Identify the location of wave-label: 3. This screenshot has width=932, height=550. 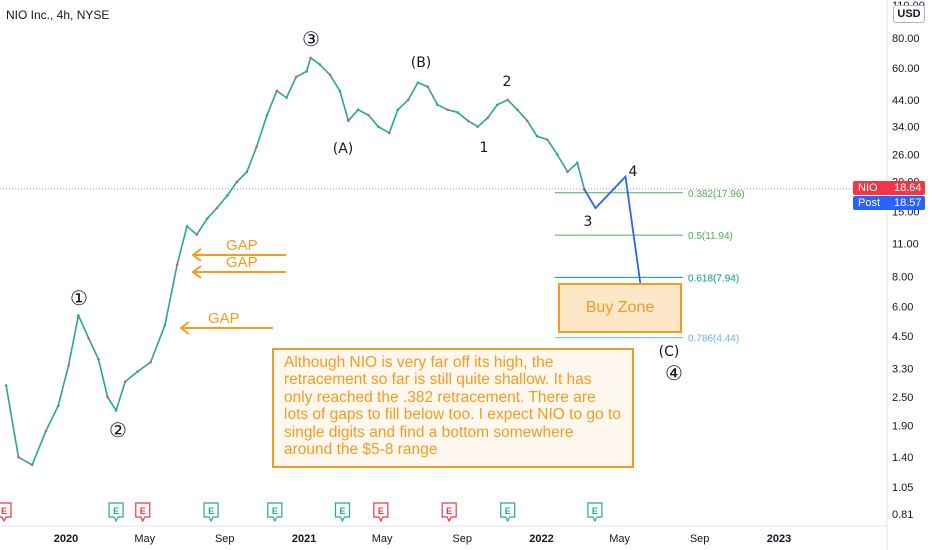
(588, 222).